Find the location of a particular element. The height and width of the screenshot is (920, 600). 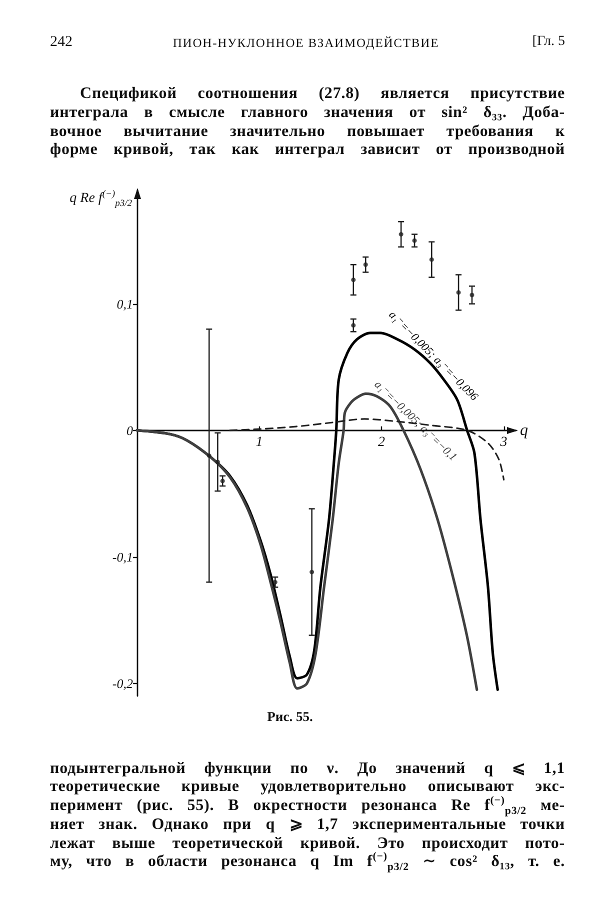

x-tick-label: 2 is located at coordinates (382, 442).